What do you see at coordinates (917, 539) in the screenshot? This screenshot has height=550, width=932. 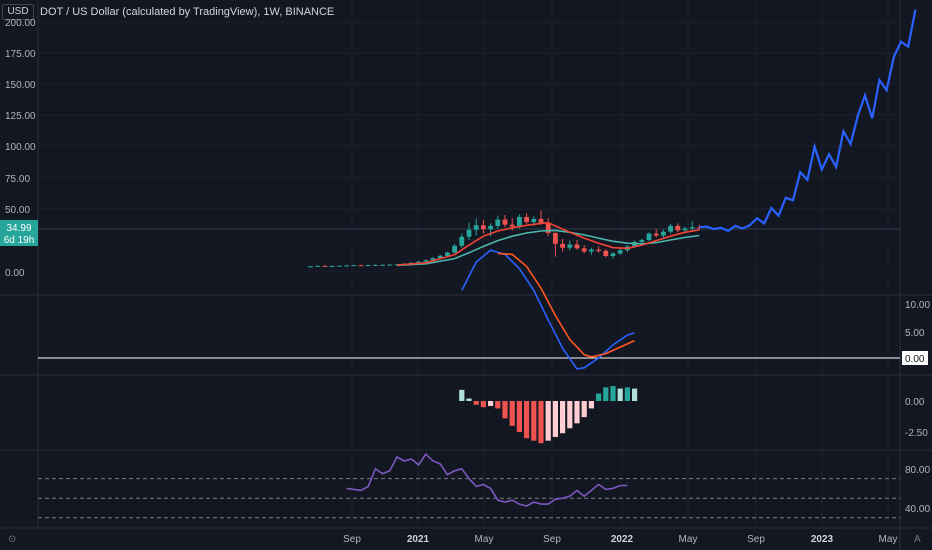 I see `scale-auto-icon: A` at bounding box center [917, 539].